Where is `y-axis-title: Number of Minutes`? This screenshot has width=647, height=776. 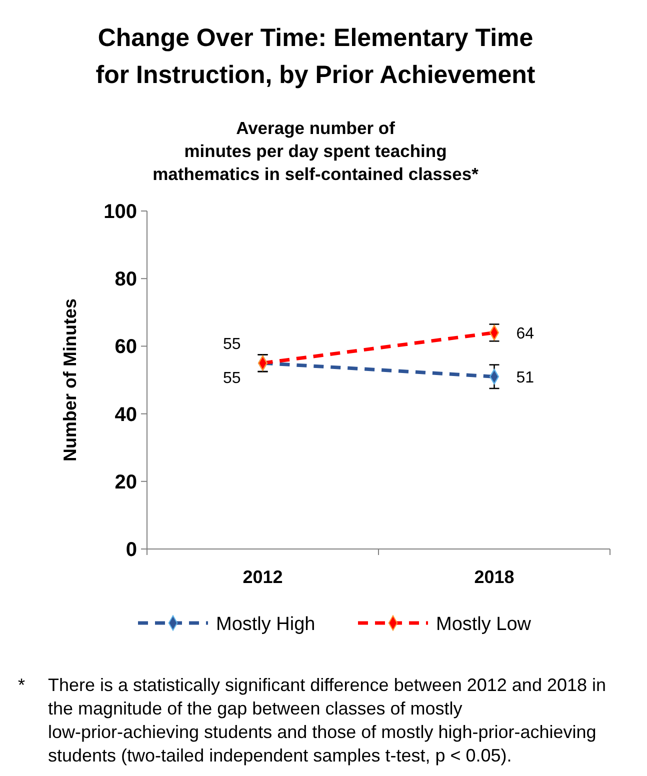 y-axis-title: Number of Minutes is located at coordinates (70, 380).